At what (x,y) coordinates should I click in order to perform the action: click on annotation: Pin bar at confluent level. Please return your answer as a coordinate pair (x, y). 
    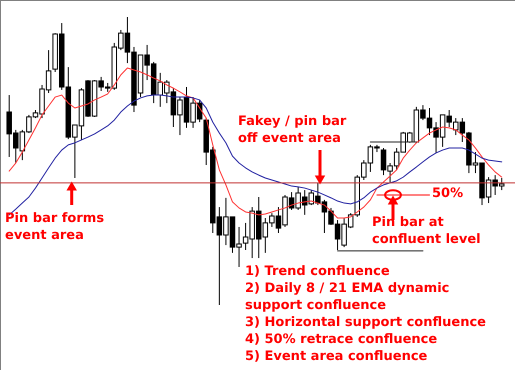
    Looking at the image, I should click on (426, 231).